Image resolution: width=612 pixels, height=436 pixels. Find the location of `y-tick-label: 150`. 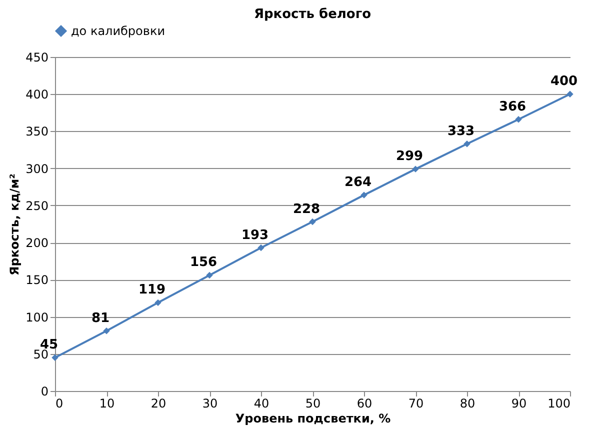

y-tick-label: 150 is located at coordinates (37, 280).